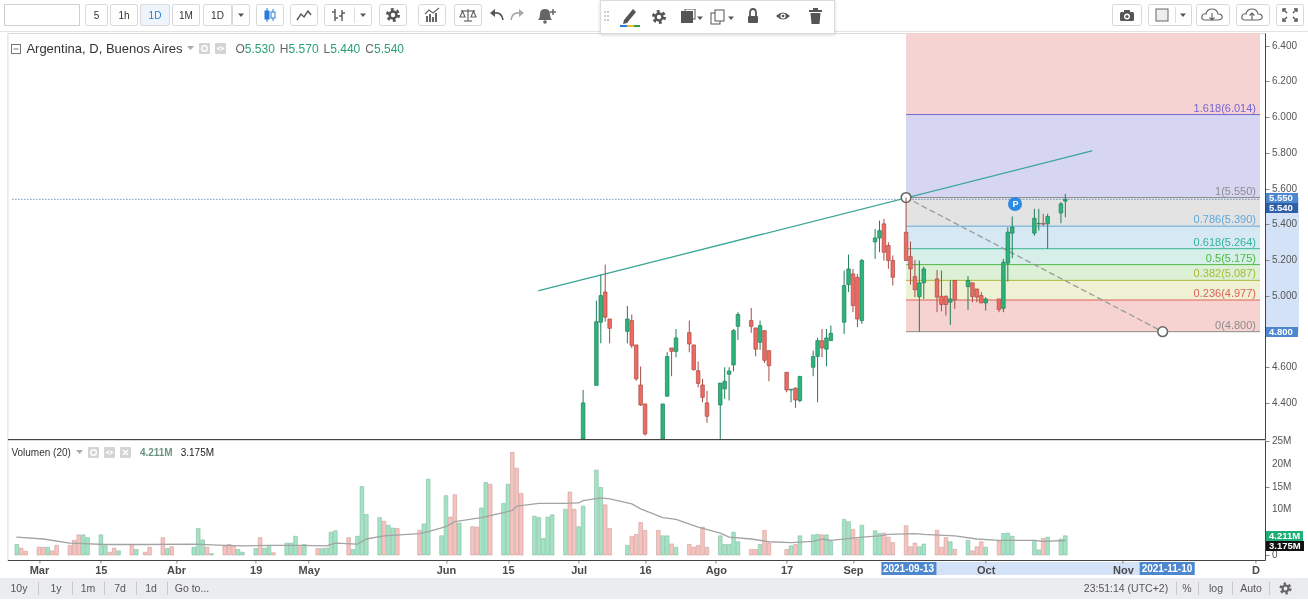  I want to click on line-series, so click(541, 522).